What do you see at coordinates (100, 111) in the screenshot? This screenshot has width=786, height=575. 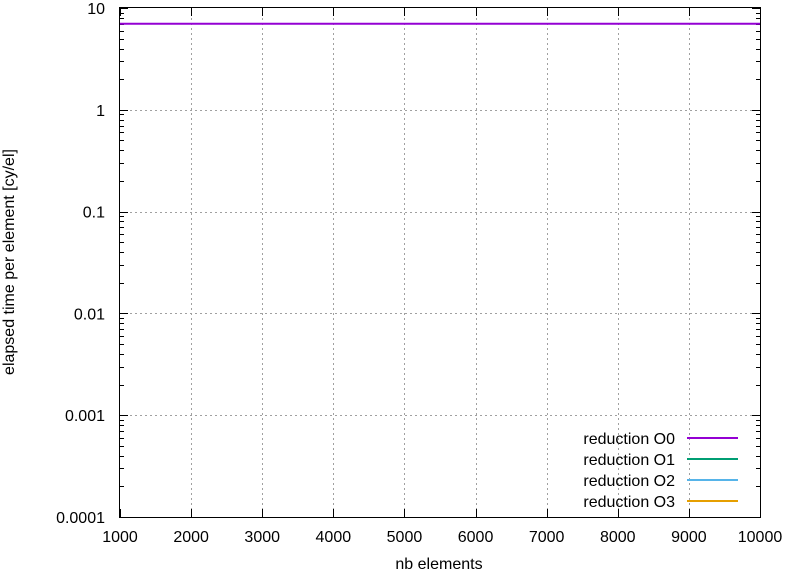 I see `y-tick-label: 1` at bounding box center [100, 111].